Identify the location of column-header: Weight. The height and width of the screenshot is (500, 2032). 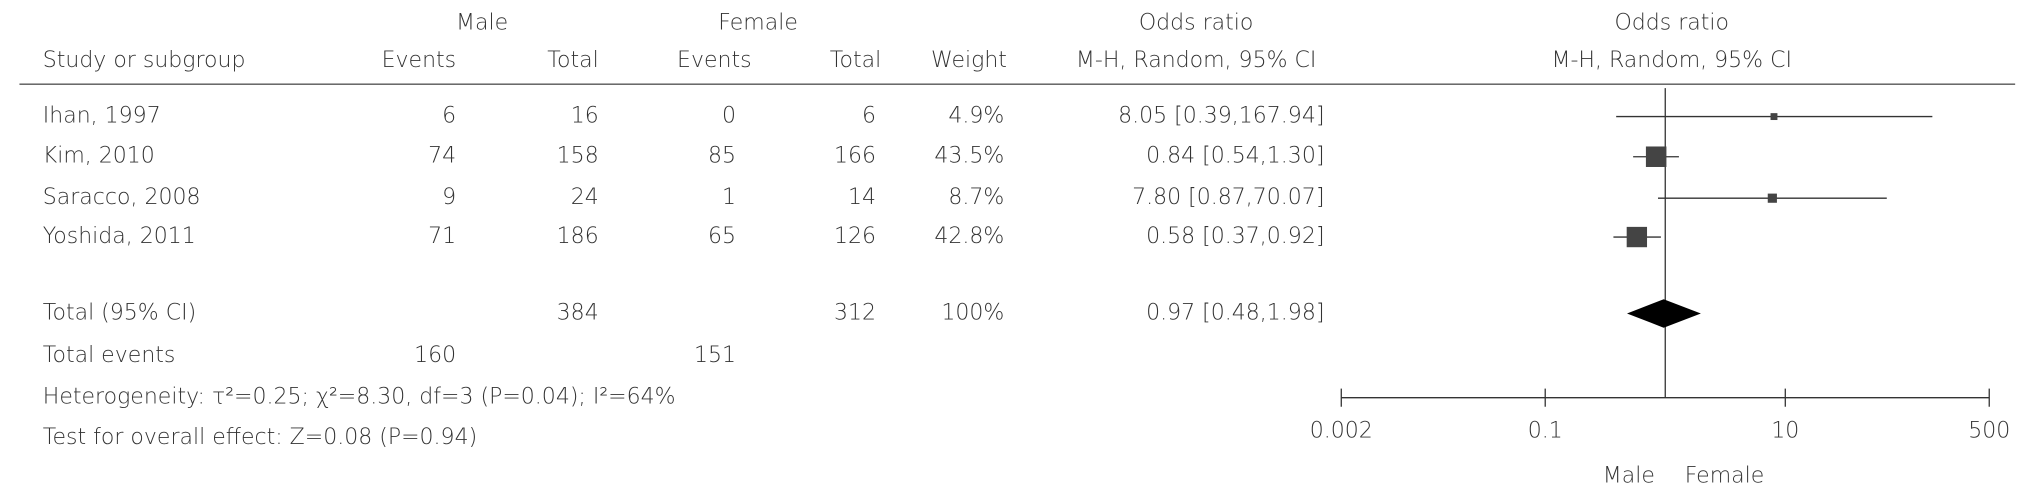
(969, 60).